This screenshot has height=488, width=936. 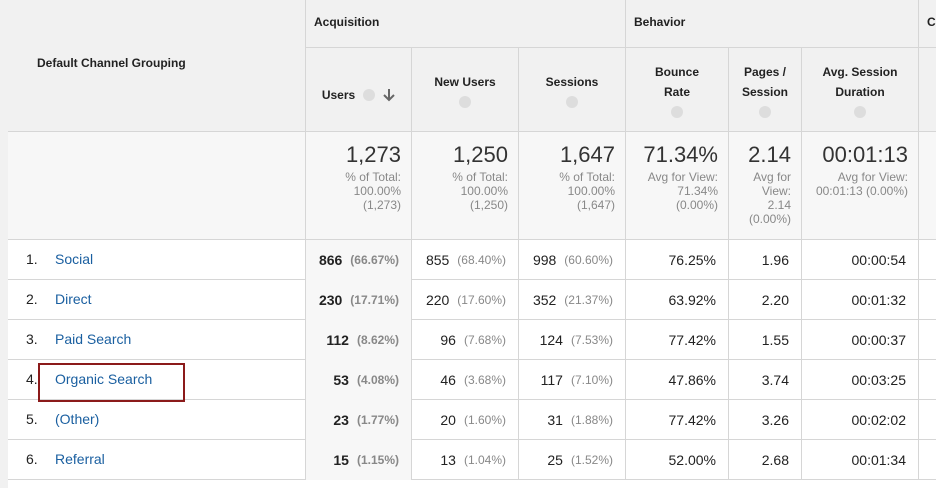 I want to click on total-cell: 71.34% Avg for View: 71.34% (0.00%), so click(x=676, y=186).